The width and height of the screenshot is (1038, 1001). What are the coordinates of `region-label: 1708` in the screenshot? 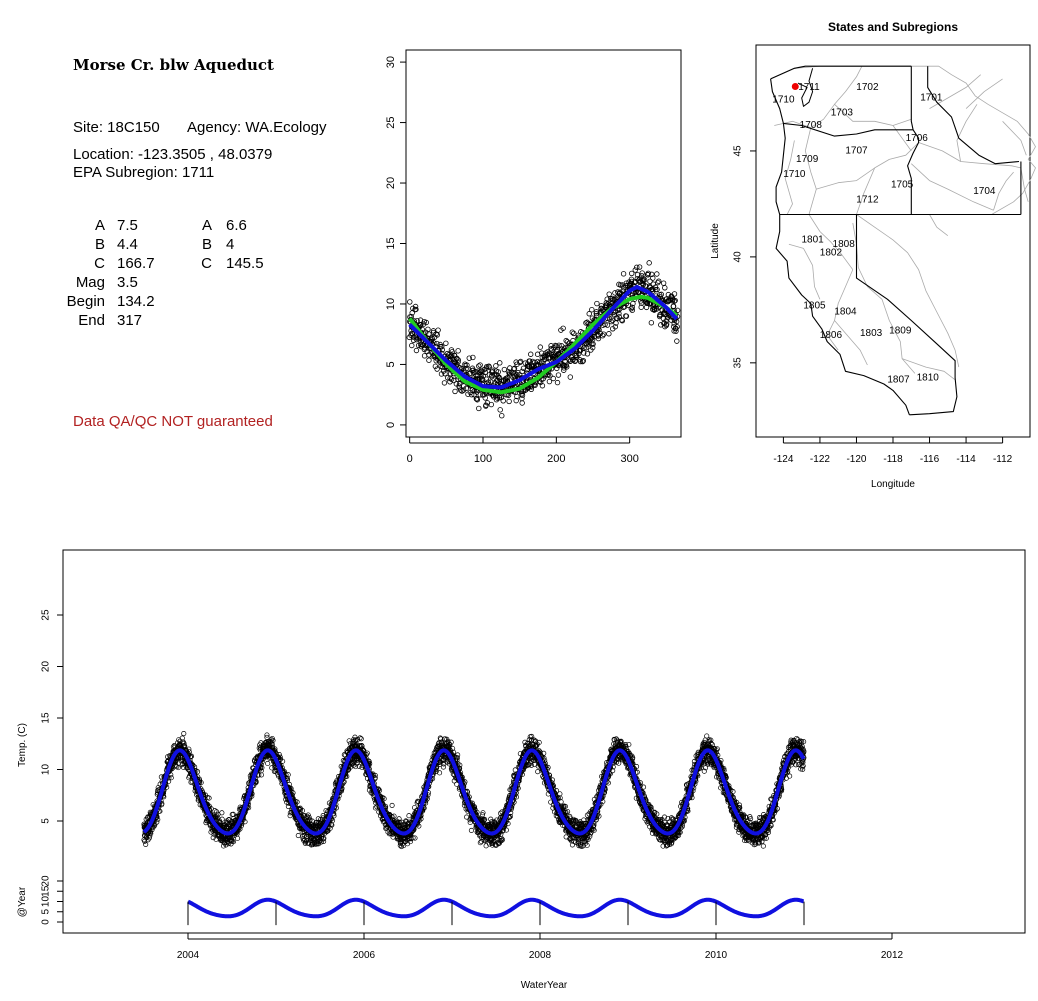 It's located at (811, 125).